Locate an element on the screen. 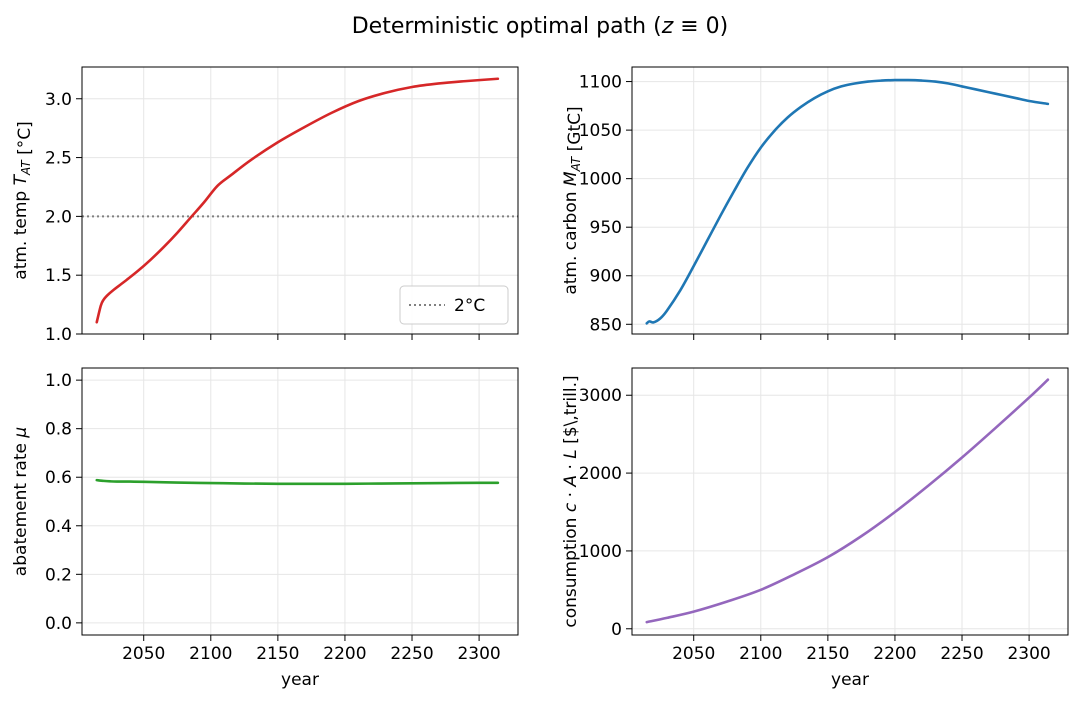  y-tick-label: 1100 is located at coordinates (600, 83).